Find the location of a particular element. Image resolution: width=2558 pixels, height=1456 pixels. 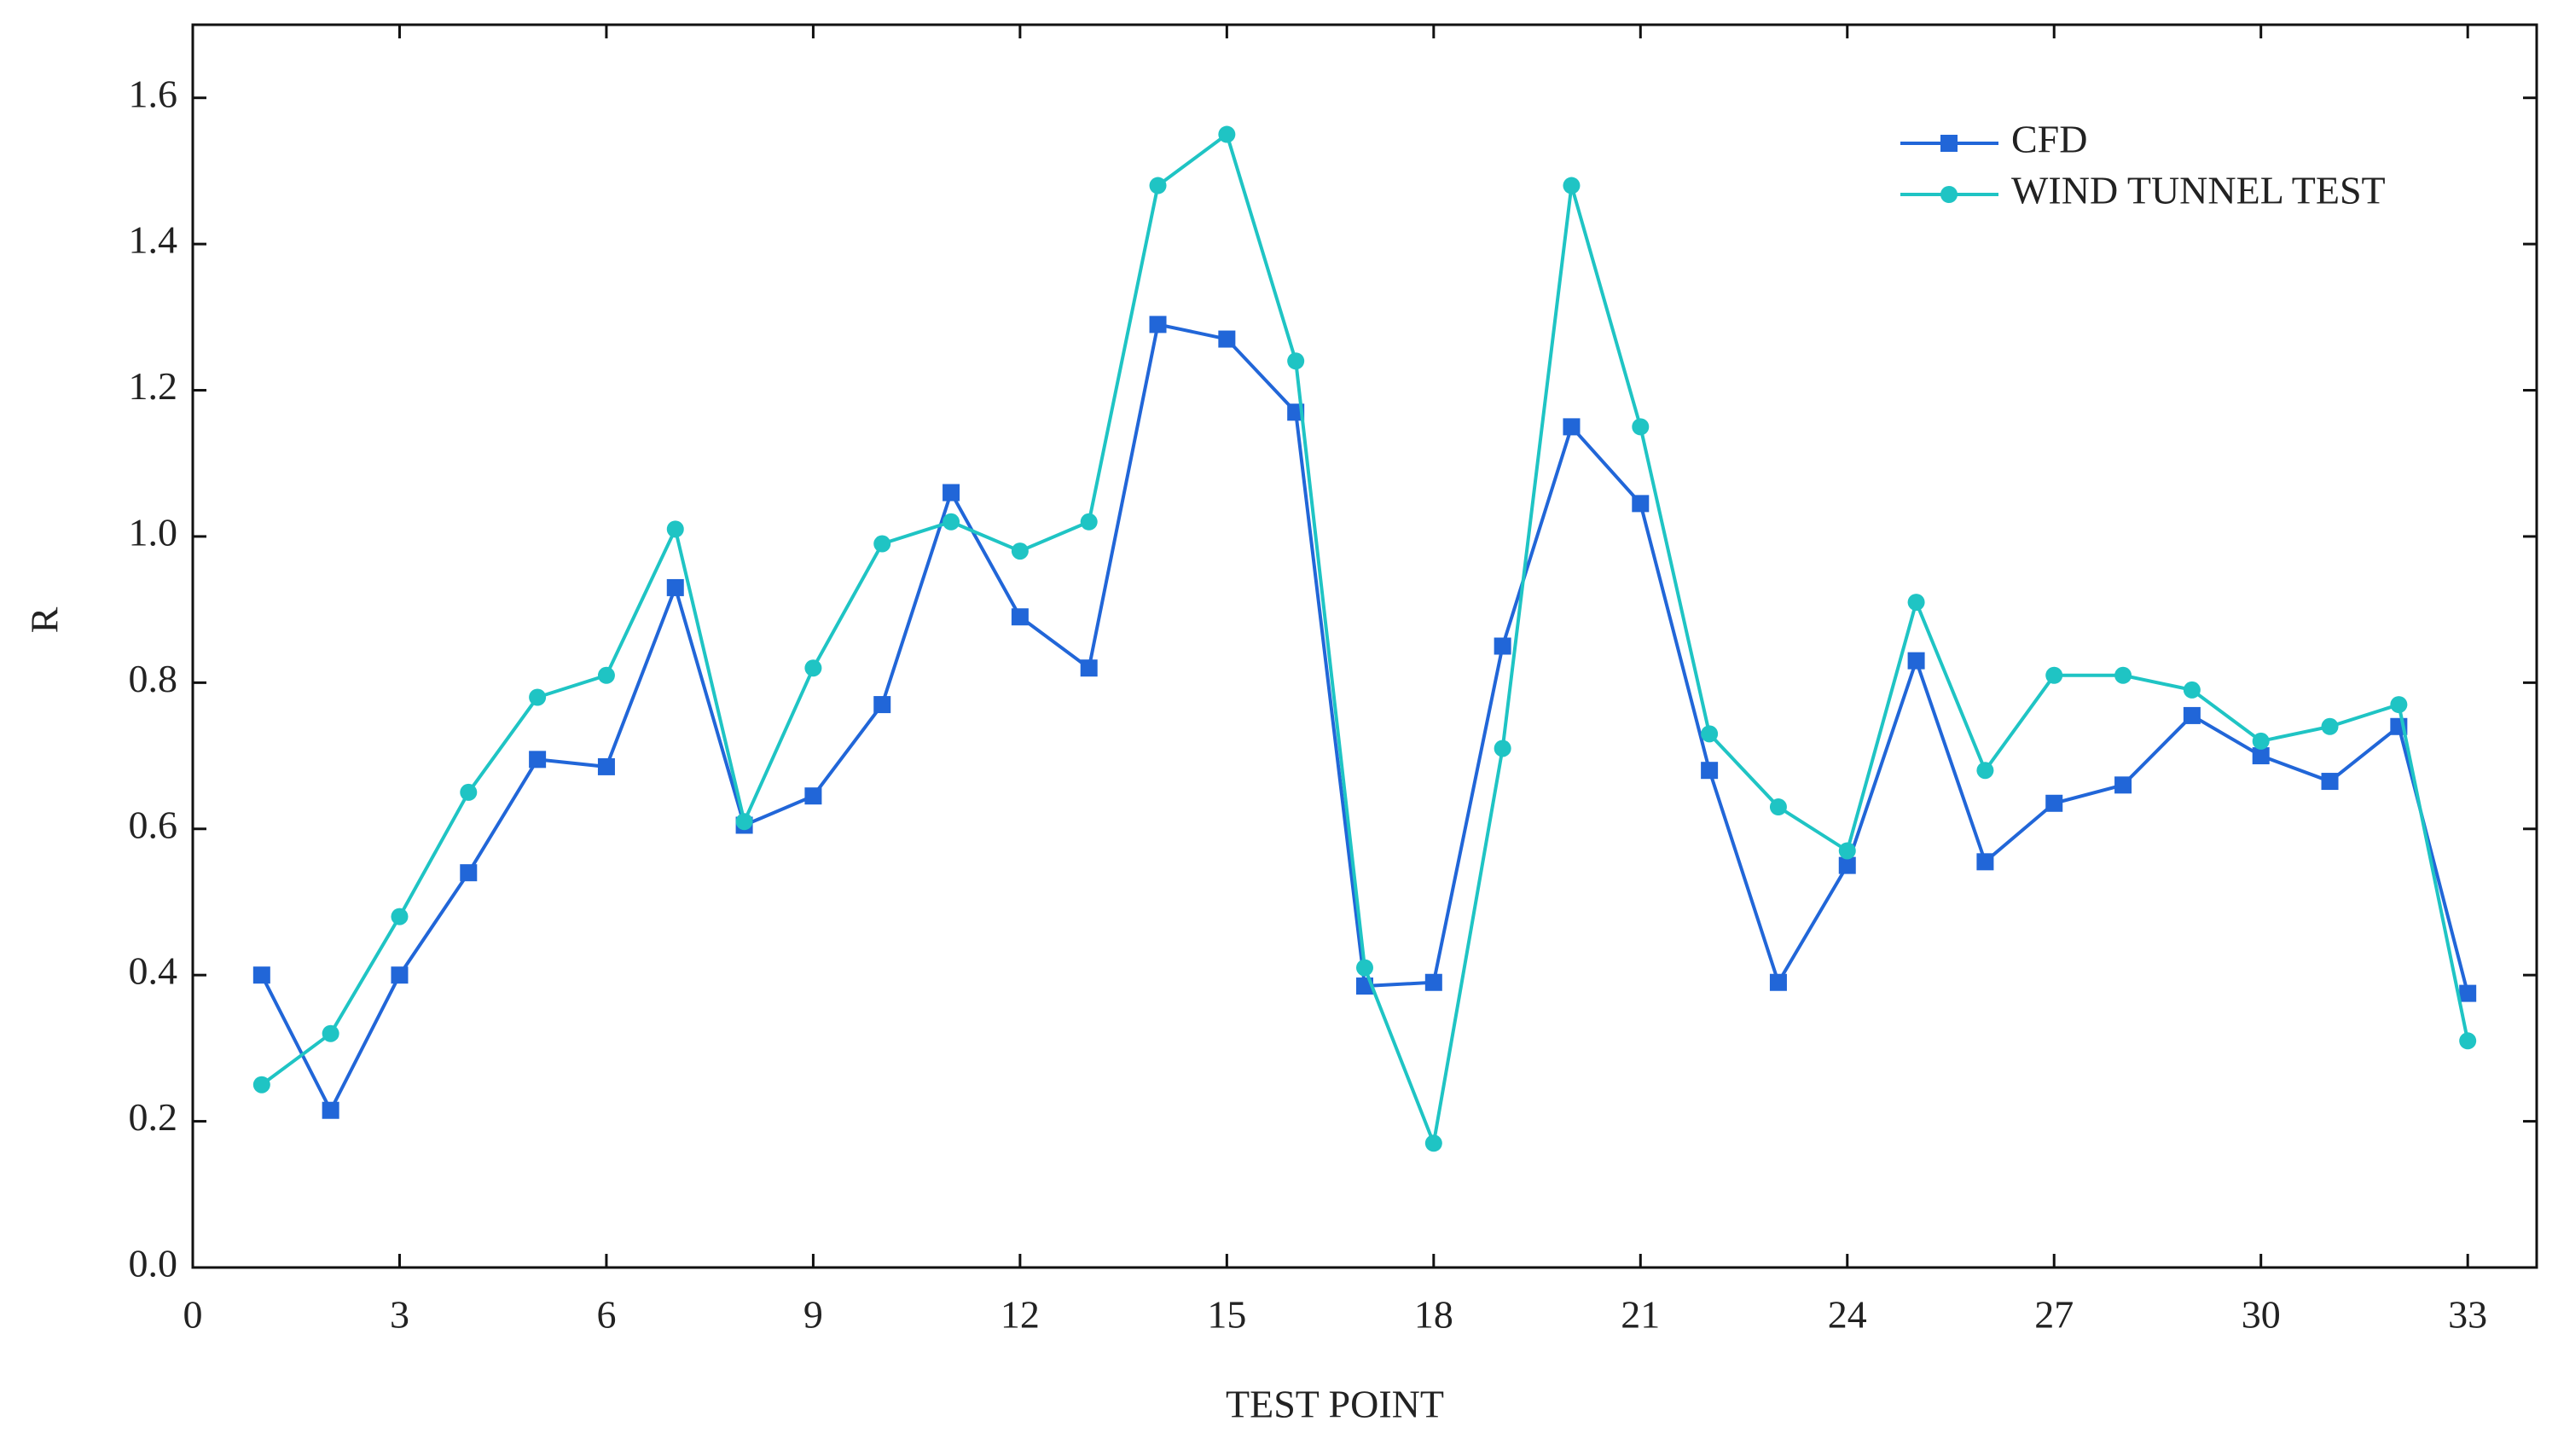

x-tick-label: 30 is located at coordinates (2261, 1315).